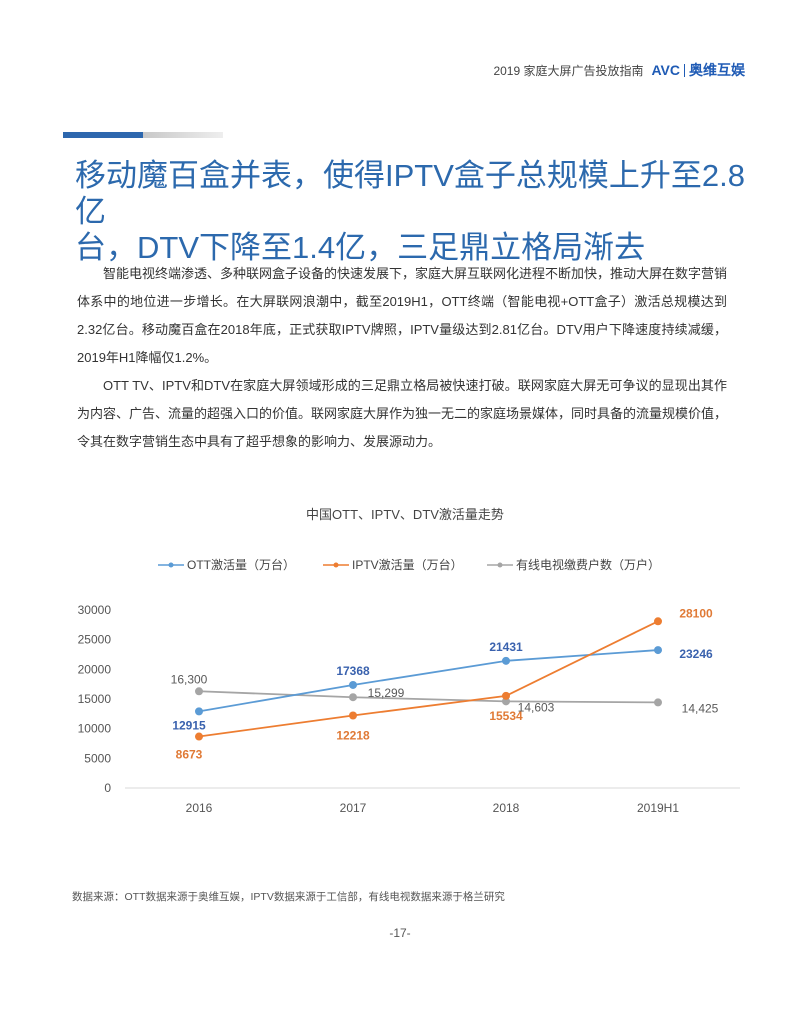 The image size is (800, 1009). What do you see at coordinates (407, 564) in the screenshot?
I see `legend-label: IPTV激活量（万台）` at bounding box center [407, 564].